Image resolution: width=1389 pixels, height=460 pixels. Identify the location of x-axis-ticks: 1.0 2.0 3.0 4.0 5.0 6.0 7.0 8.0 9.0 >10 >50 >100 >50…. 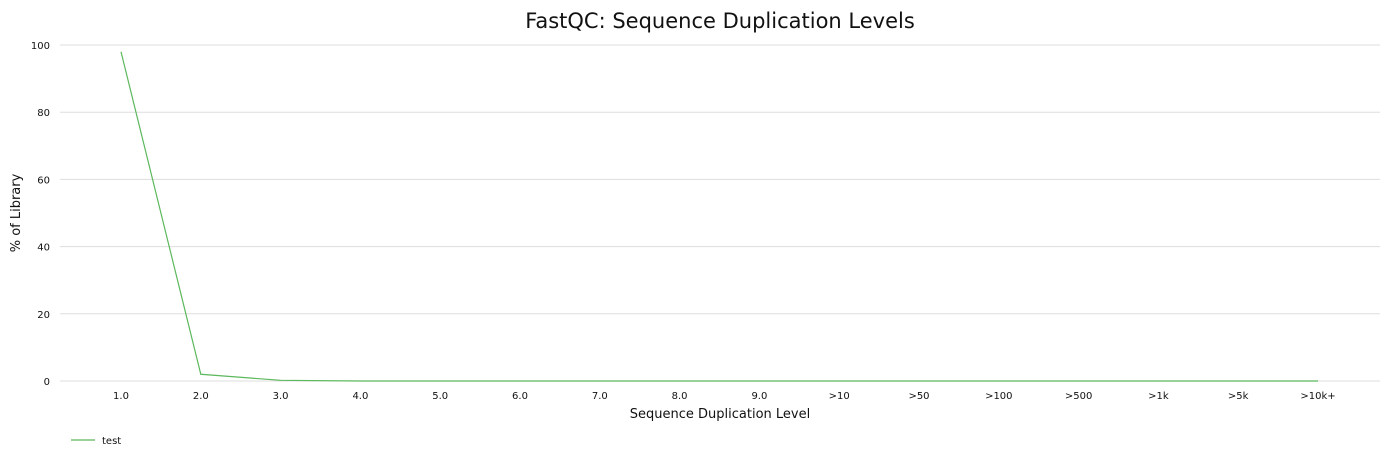
(724, 396).